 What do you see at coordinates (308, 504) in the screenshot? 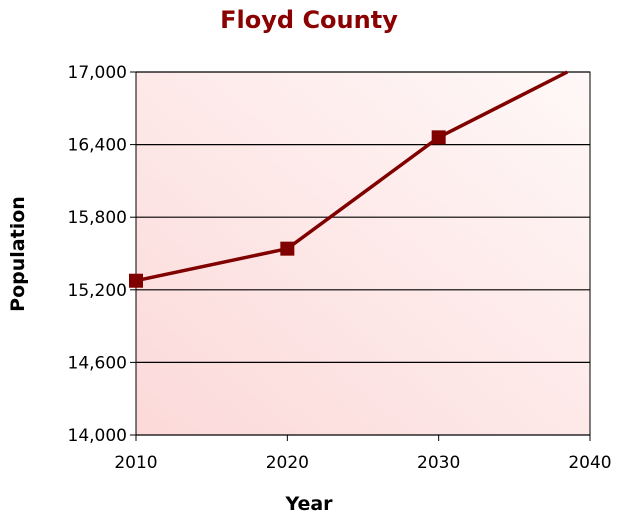
I see `x-axis-title: Year` at bounding box center [308, 504].